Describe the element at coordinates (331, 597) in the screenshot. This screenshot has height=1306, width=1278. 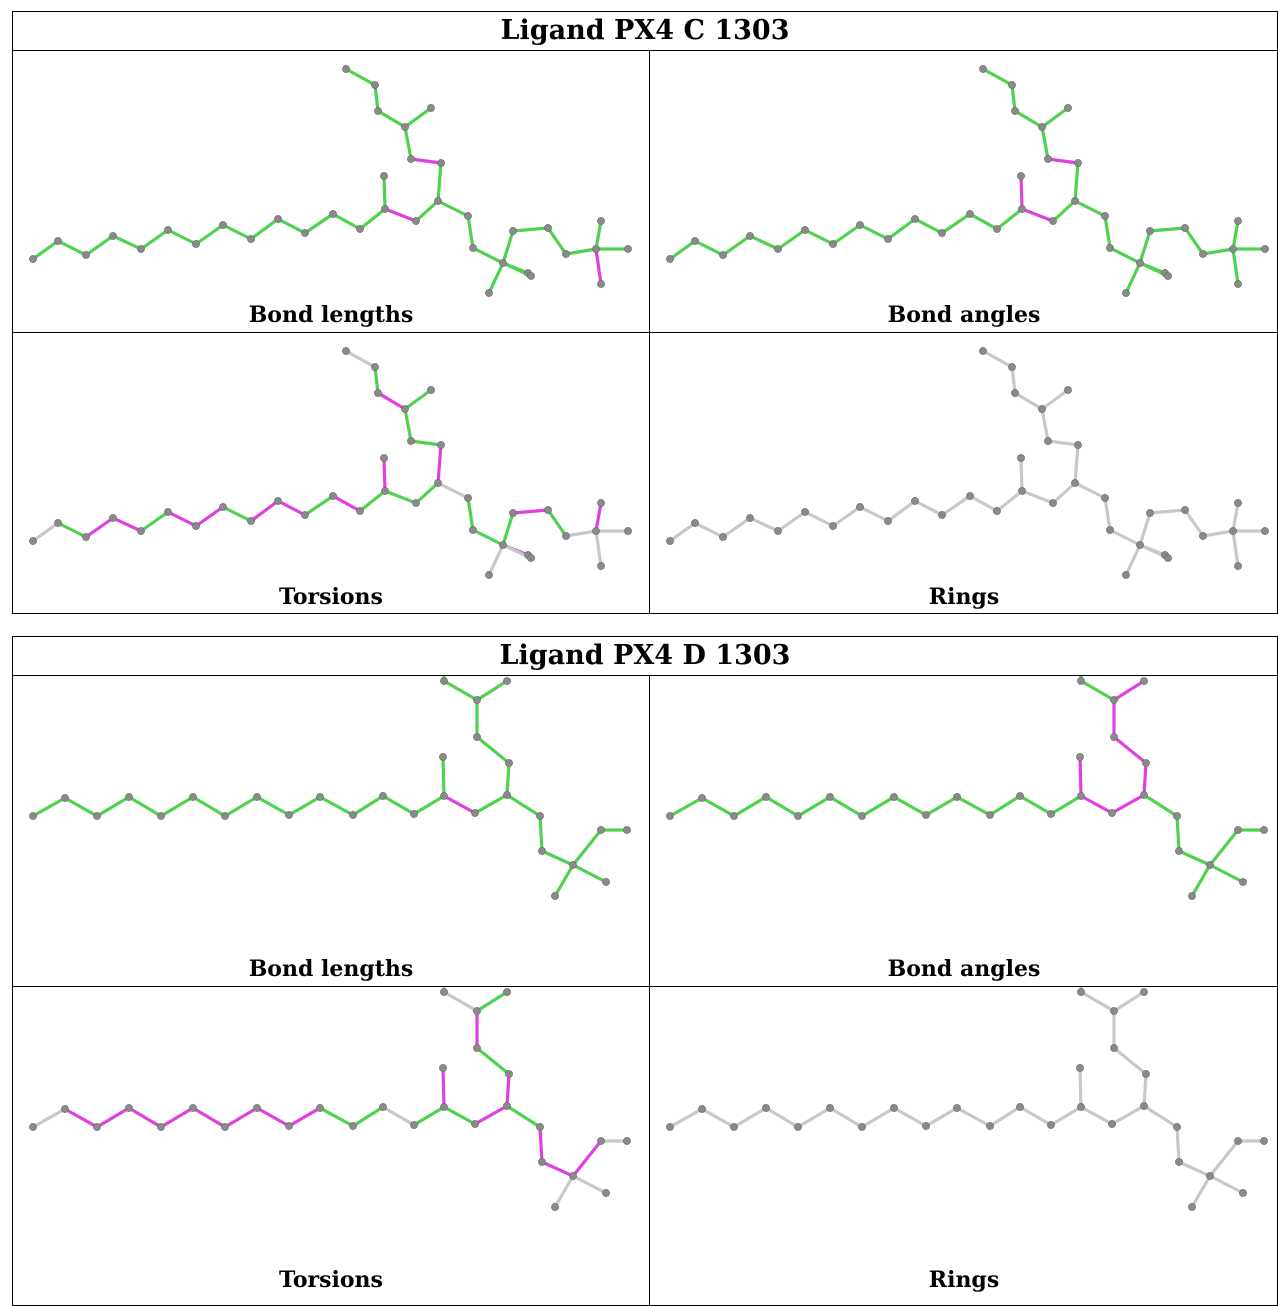
I see `panel-caption: Torsions` at that location.